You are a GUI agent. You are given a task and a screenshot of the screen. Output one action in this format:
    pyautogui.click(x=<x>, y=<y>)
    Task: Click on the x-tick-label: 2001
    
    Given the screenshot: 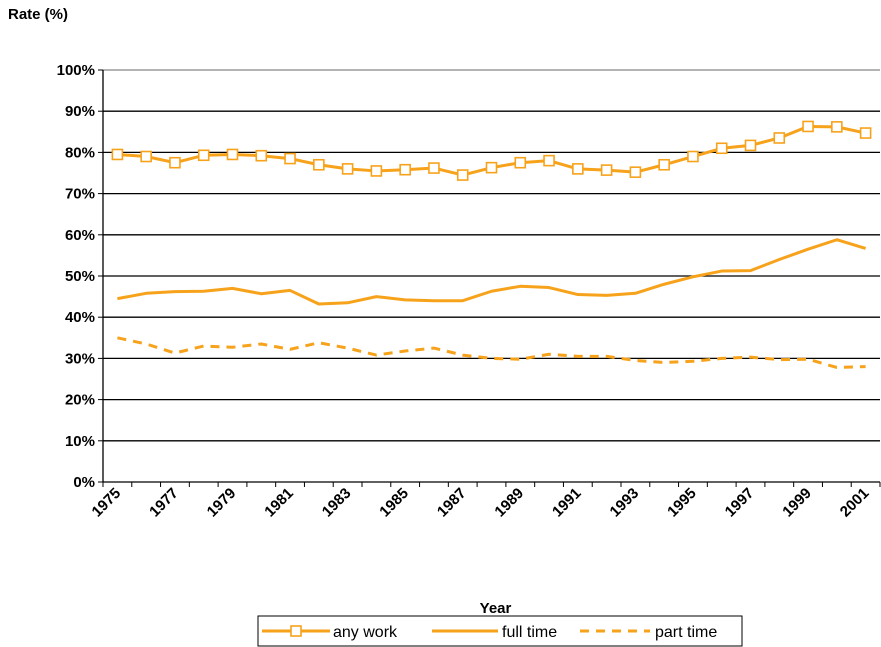 What is the action you would take?
    pyautogui.click(x=855, y=503)
    